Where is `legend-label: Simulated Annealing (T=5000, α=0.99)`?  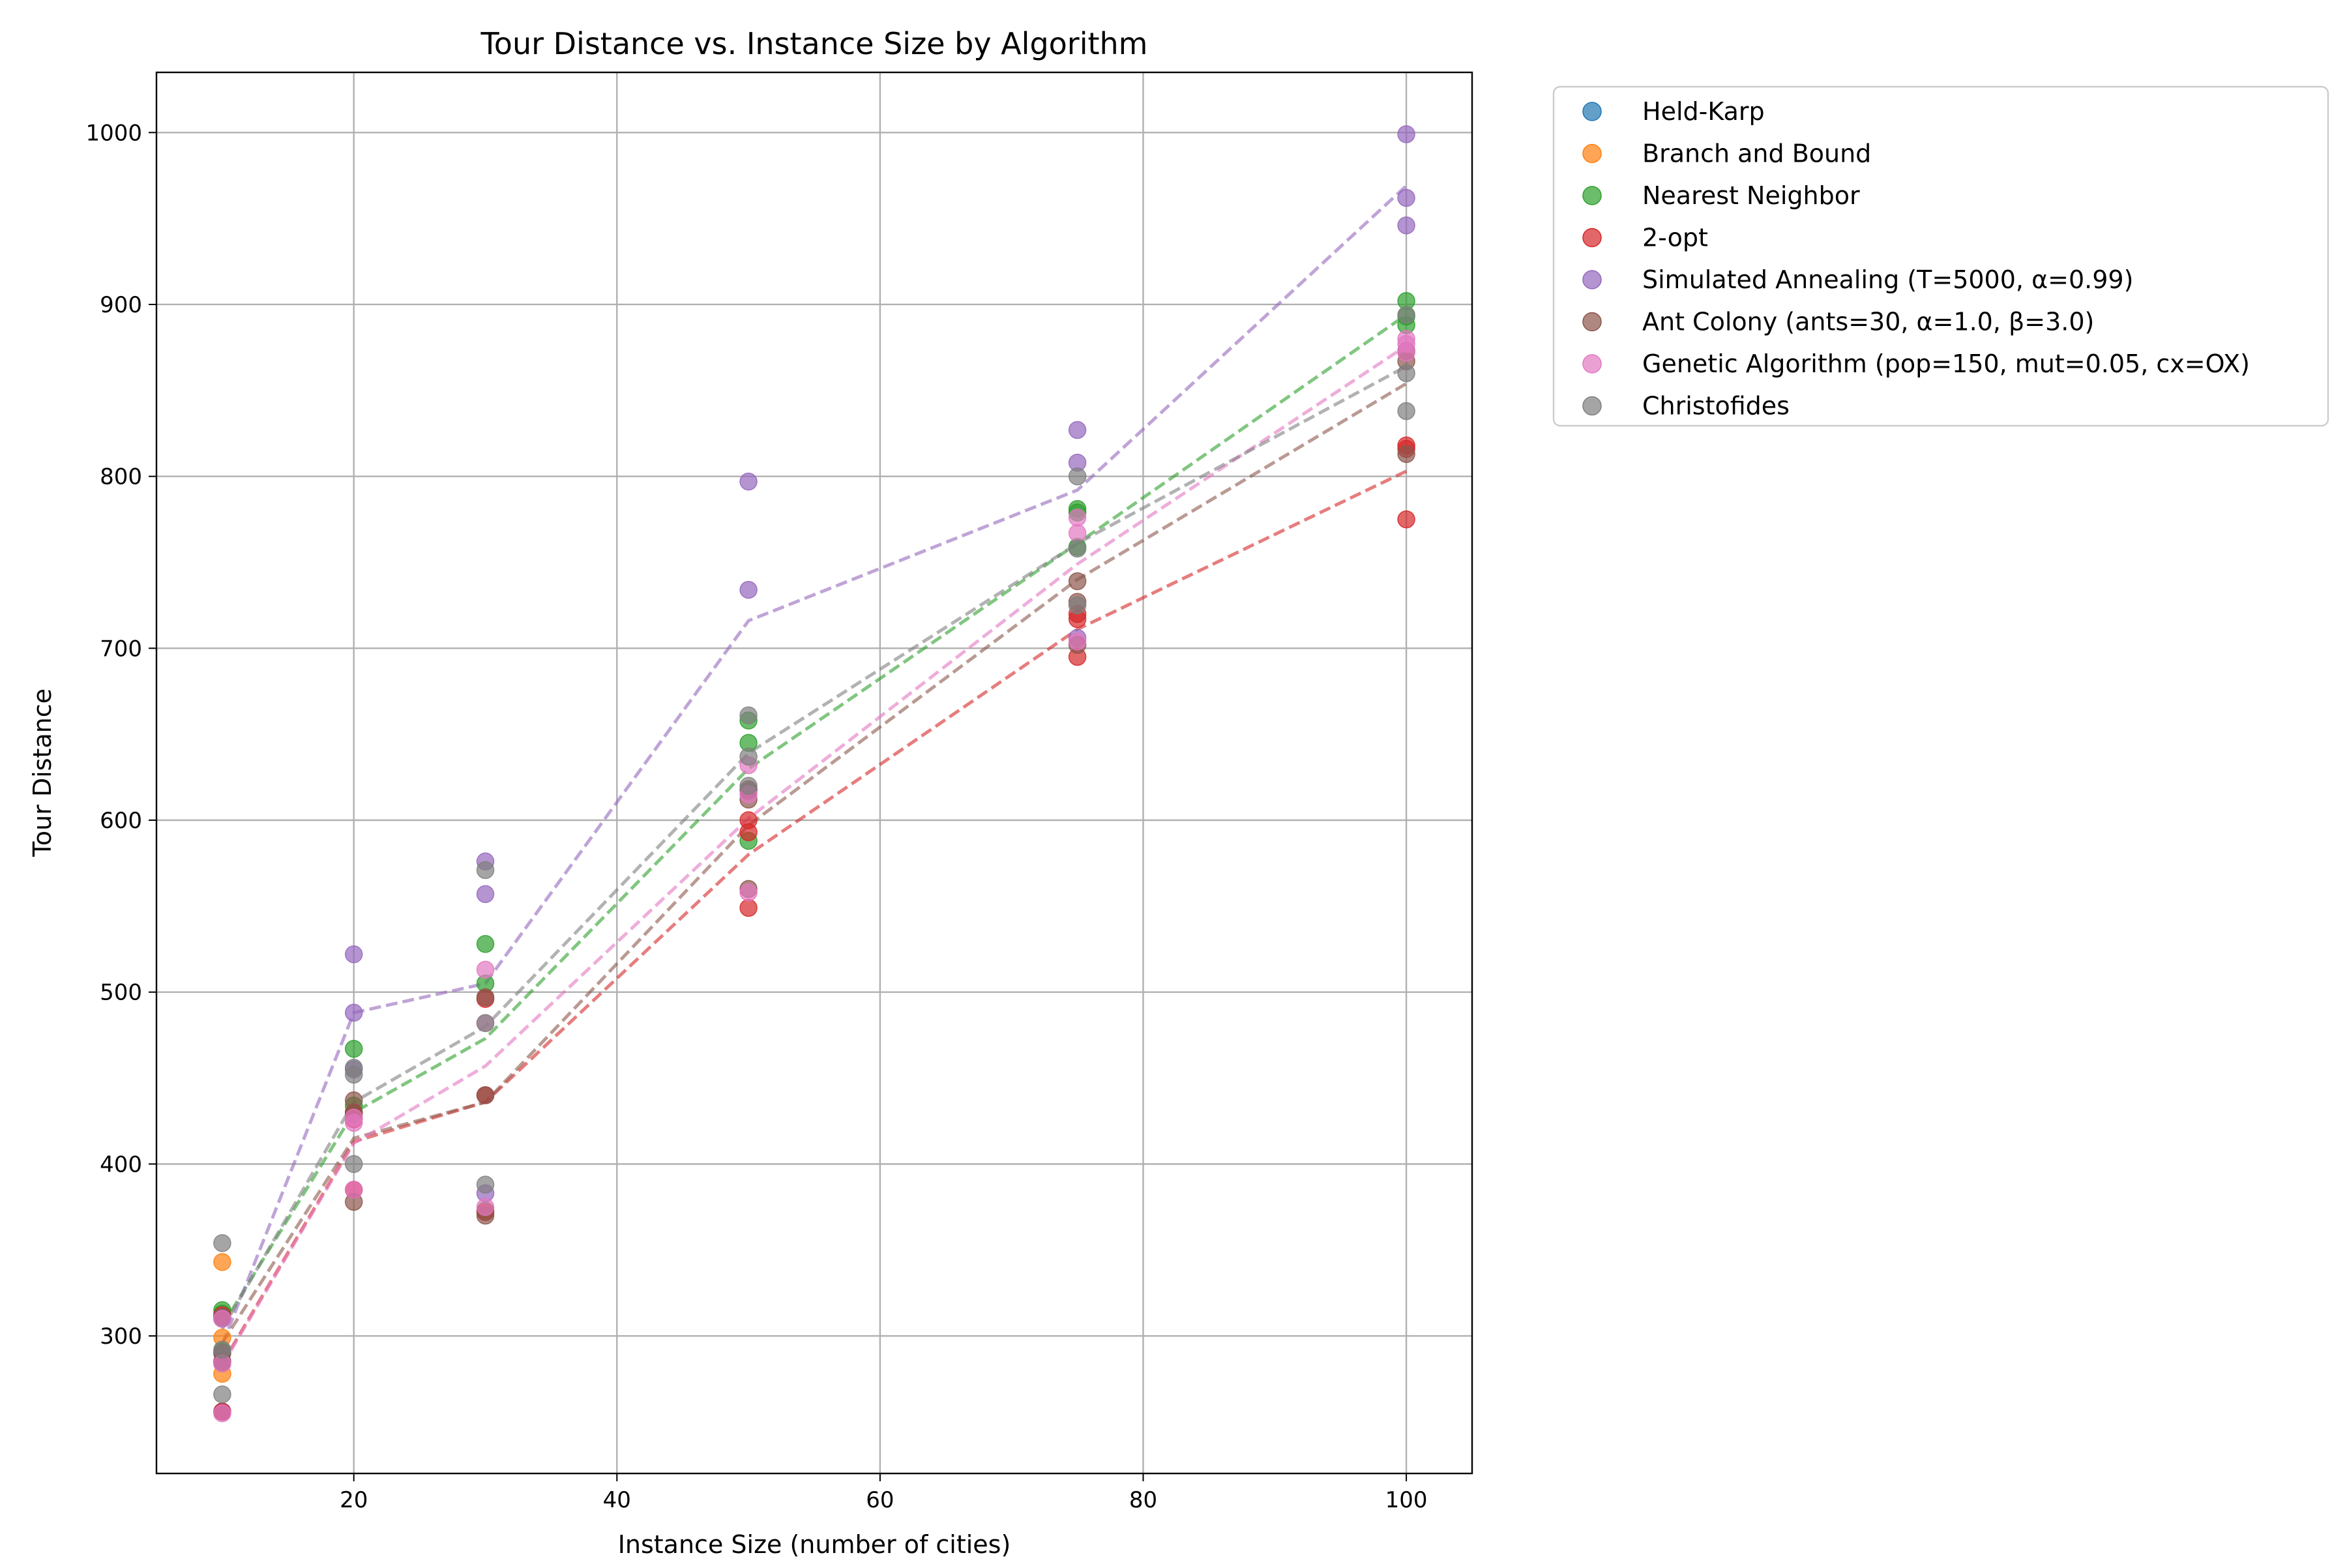 legend-label: Simulated Annealing (T=5000, α=0.99) is located at coordinates (1887, 280).